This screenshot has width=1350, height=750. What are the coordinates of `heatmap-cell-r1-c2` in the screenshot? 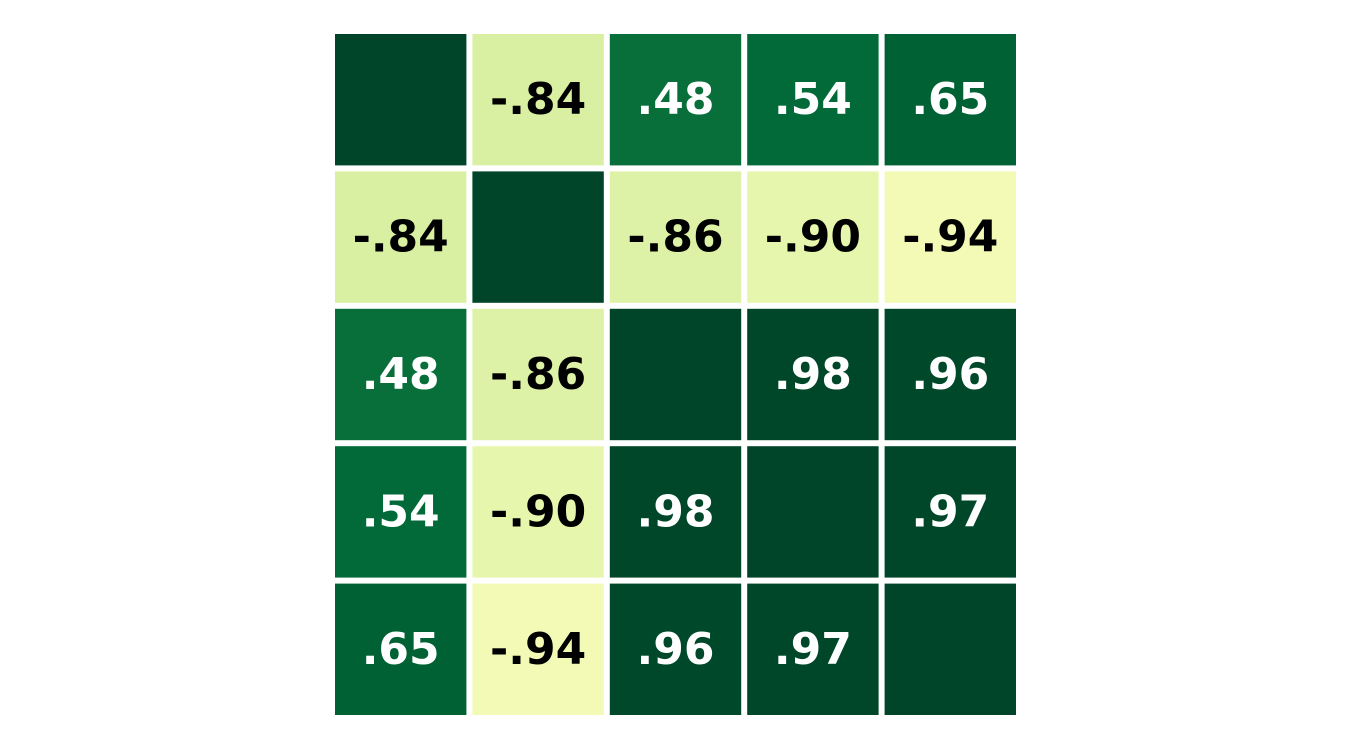 It's located at (675, 237).